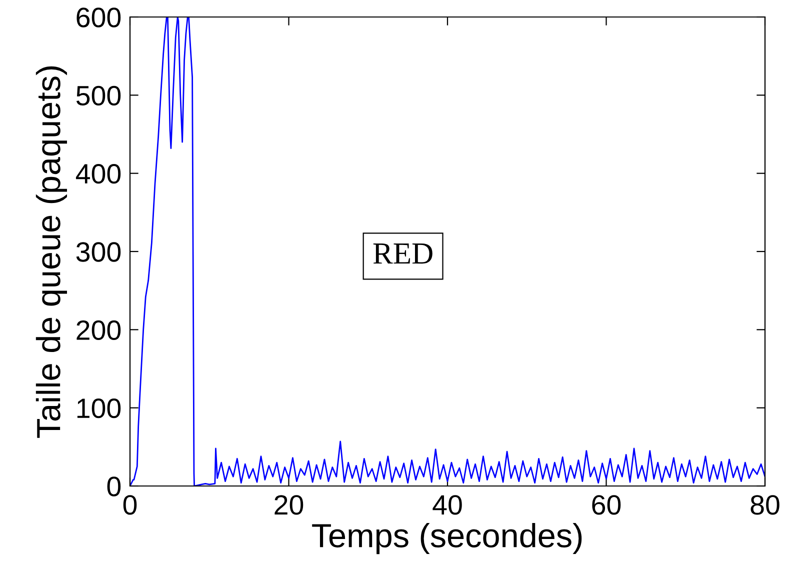 This screenshot has height=569, width=790. What do you see at coordinates (447, 505) in the screenshot?
I see `x-tick-label: 40` at bounding box center [447, 505].